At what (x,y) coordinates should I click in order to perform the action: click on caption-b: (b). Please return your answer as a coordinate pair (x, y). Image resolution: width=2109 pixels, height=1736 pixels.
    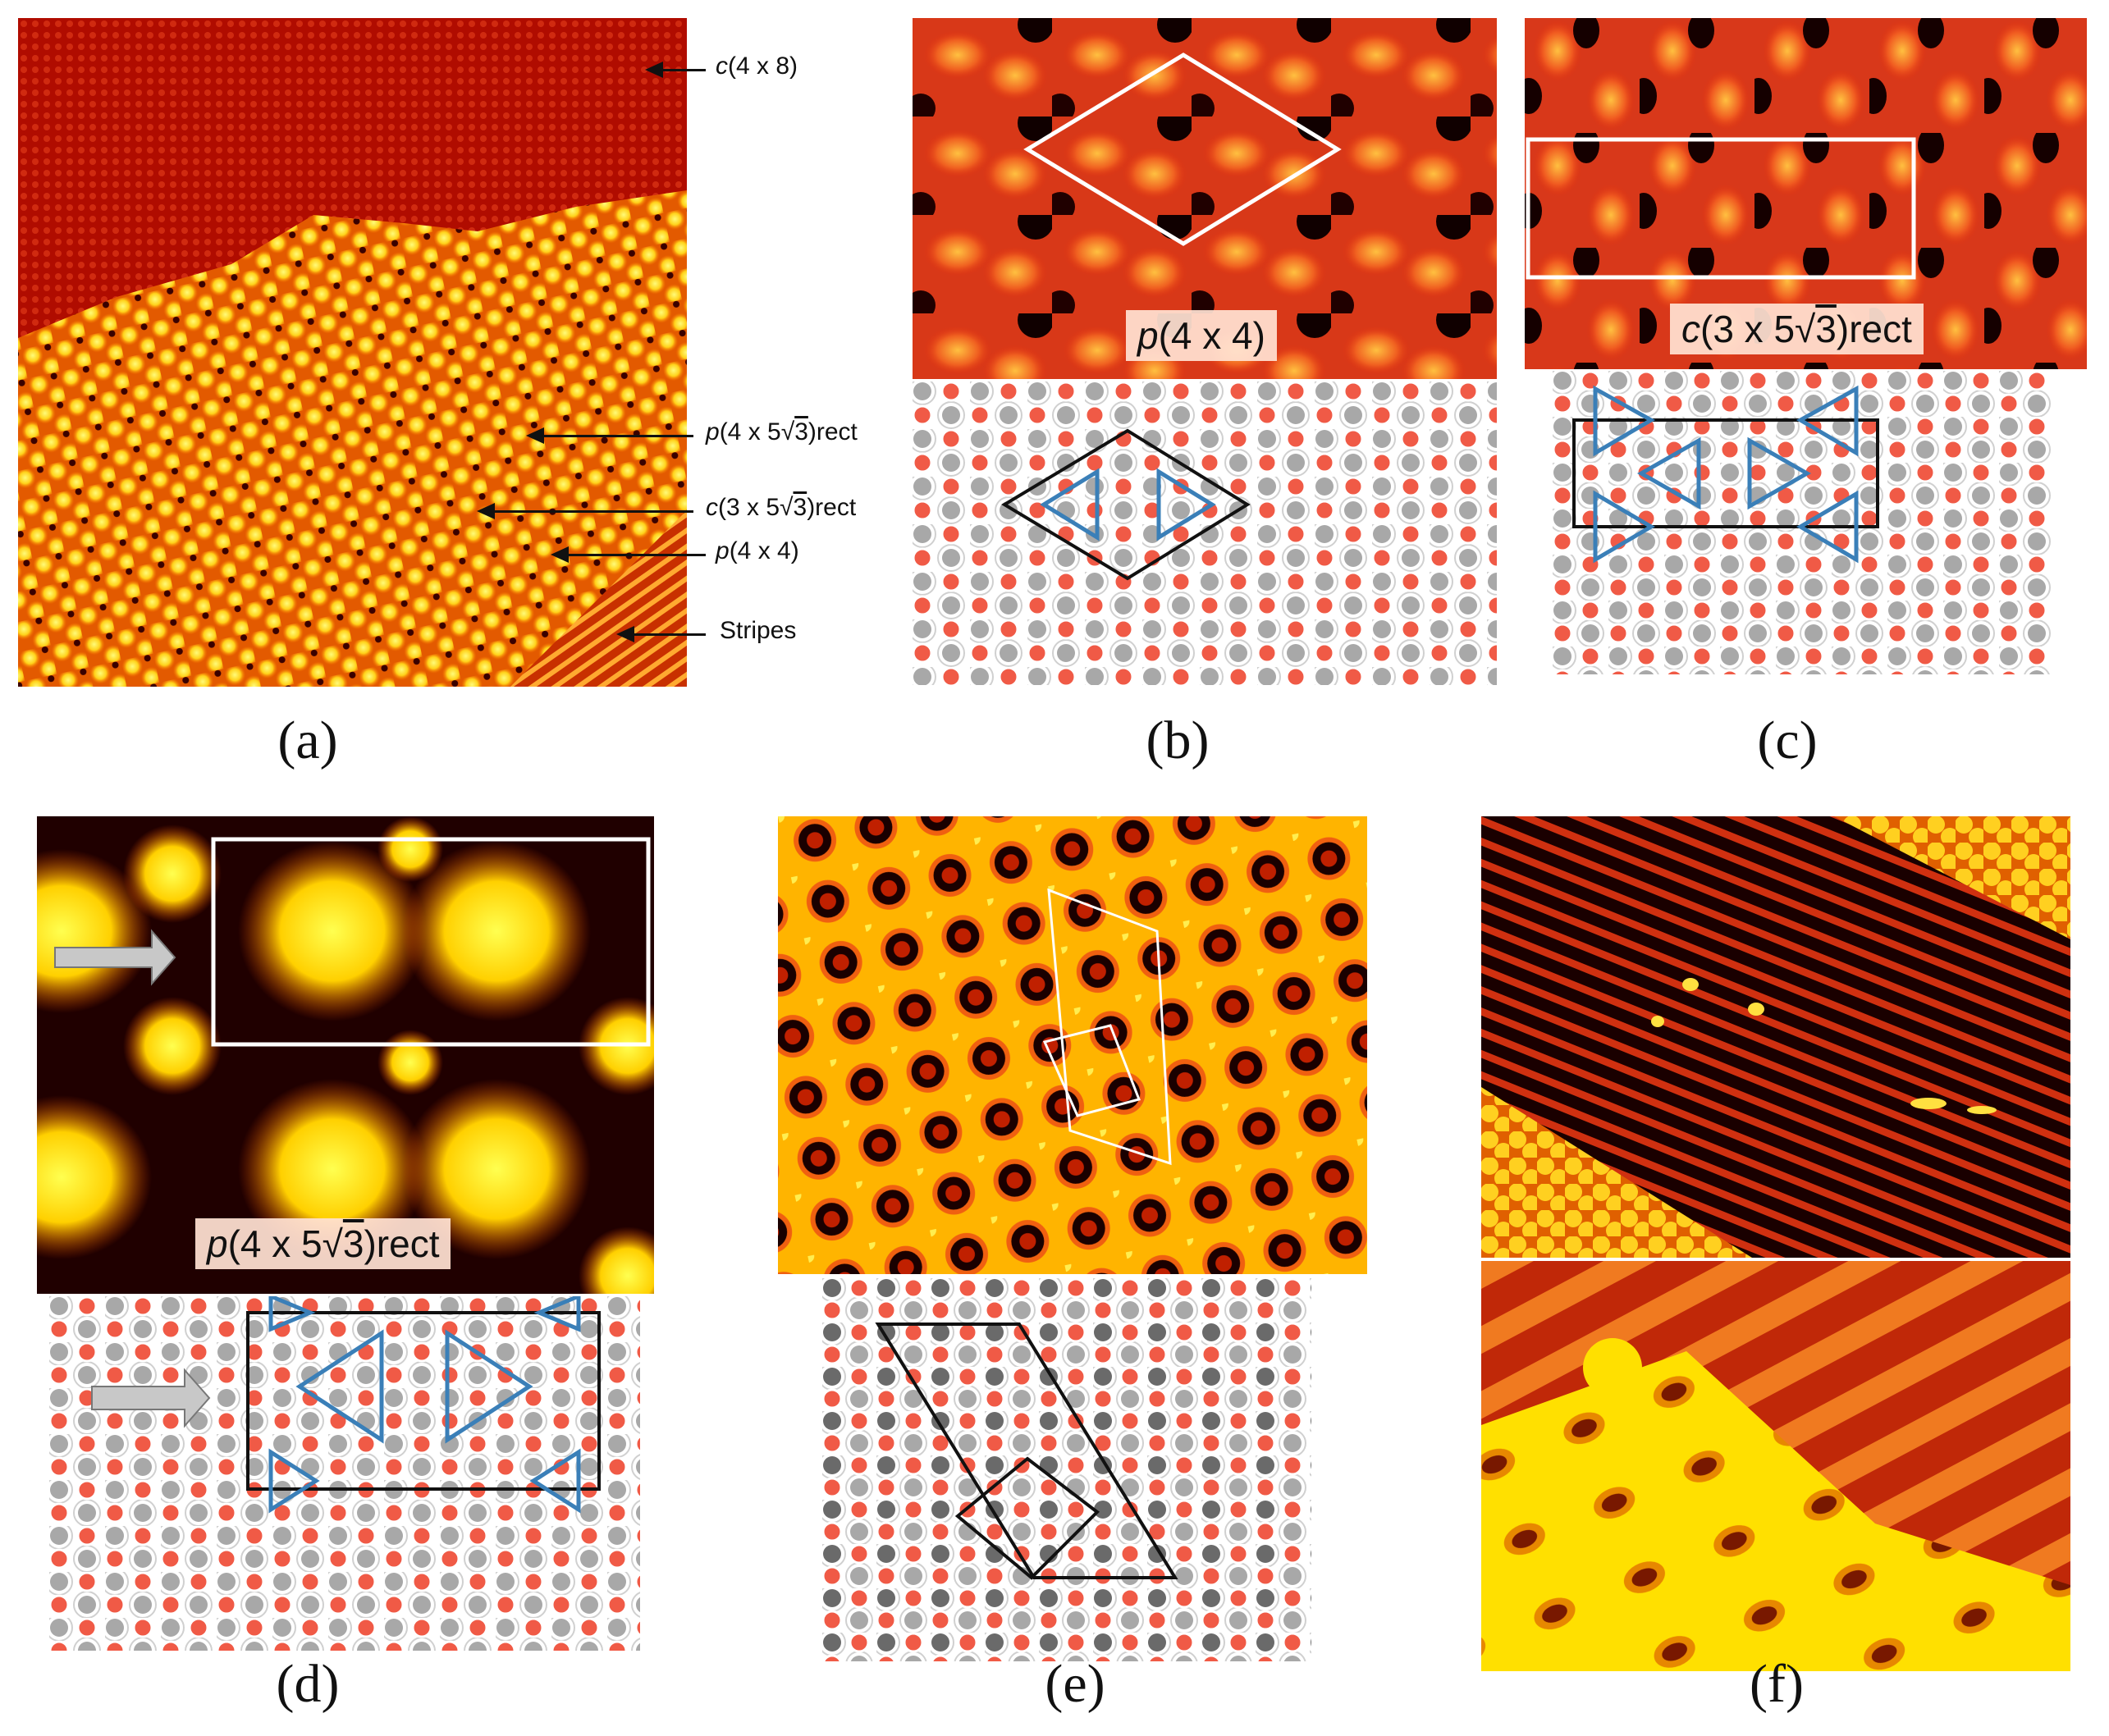
    Looking at the image, I should click on (1178, 740).